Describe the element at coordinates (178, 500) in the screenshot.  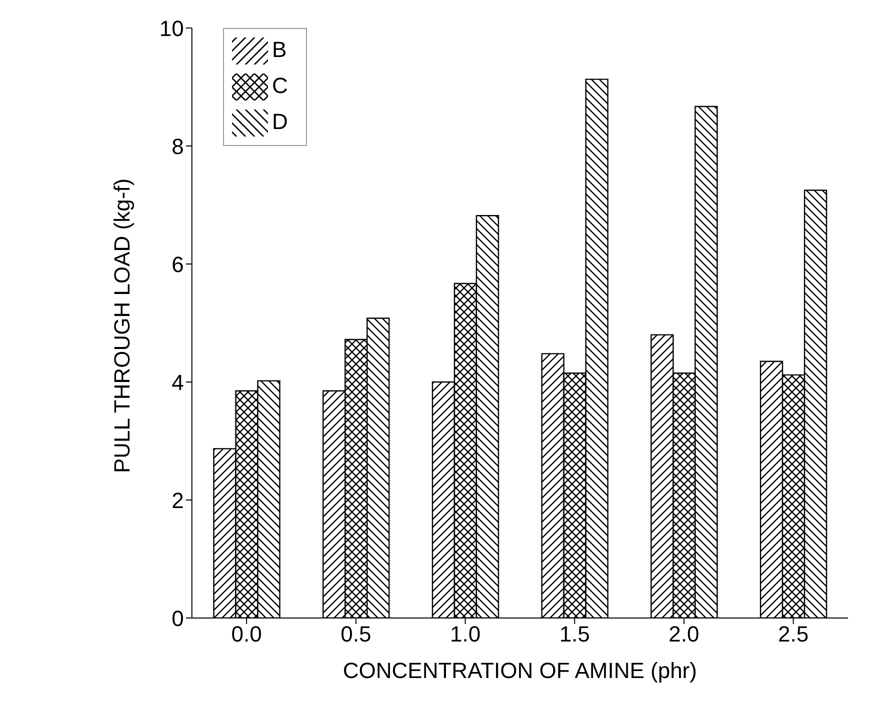
I see `y-tick-label: 2` at that location.